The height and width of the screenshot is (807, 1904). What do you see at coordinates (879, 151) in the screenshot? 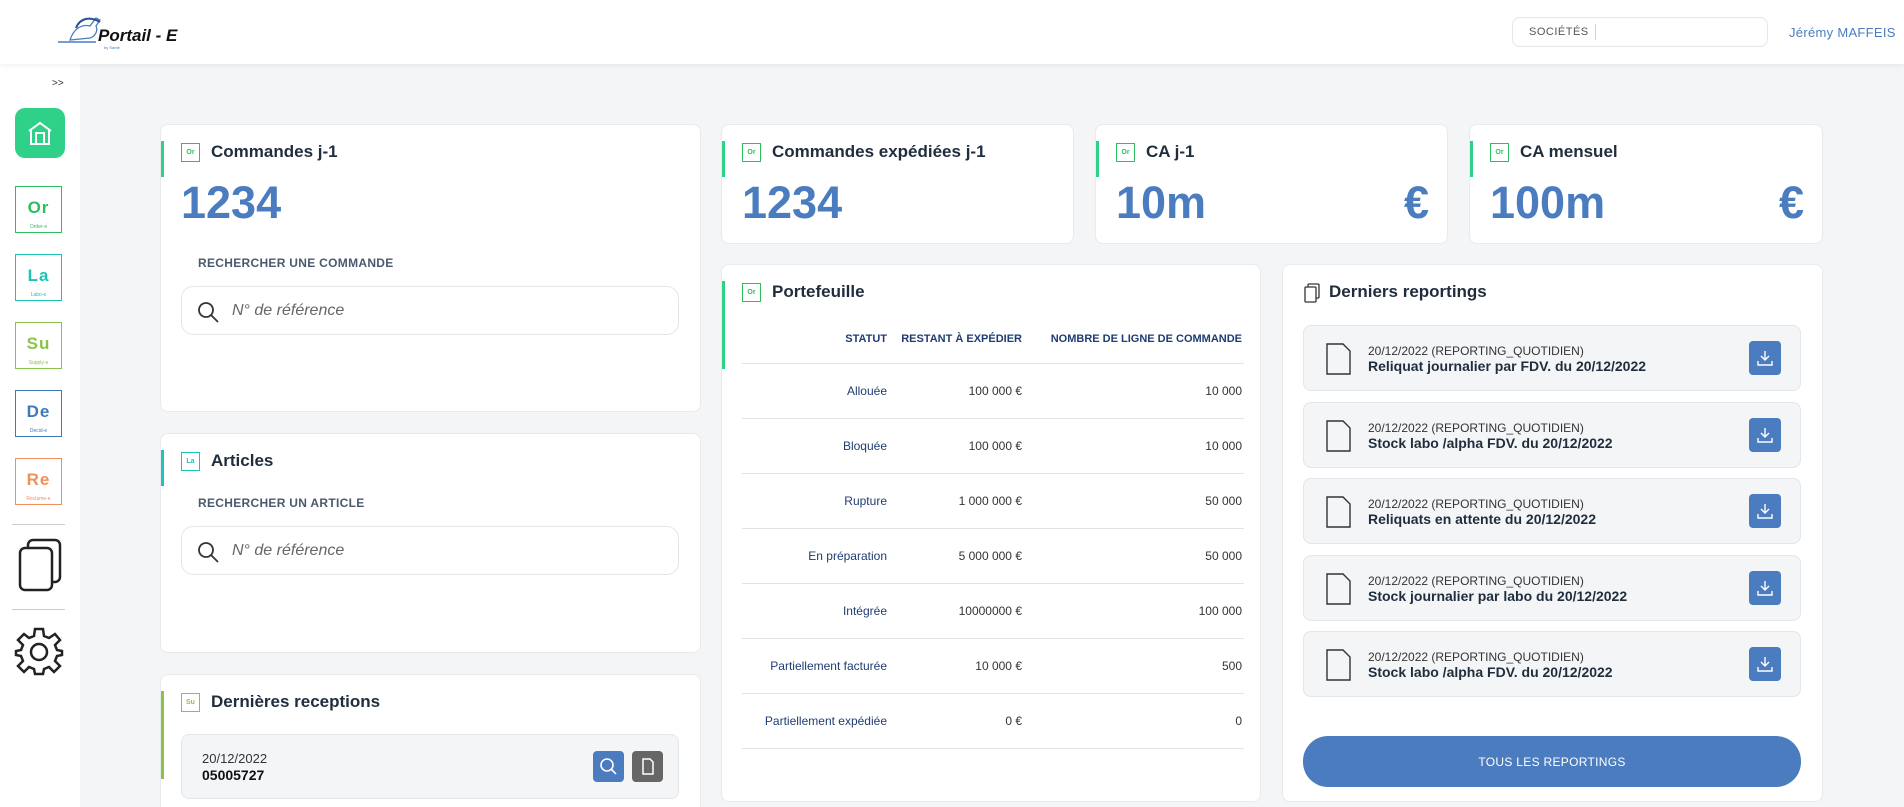
I see `card-title: Commandes expédiées j-1` at bounding box center [879, 151].